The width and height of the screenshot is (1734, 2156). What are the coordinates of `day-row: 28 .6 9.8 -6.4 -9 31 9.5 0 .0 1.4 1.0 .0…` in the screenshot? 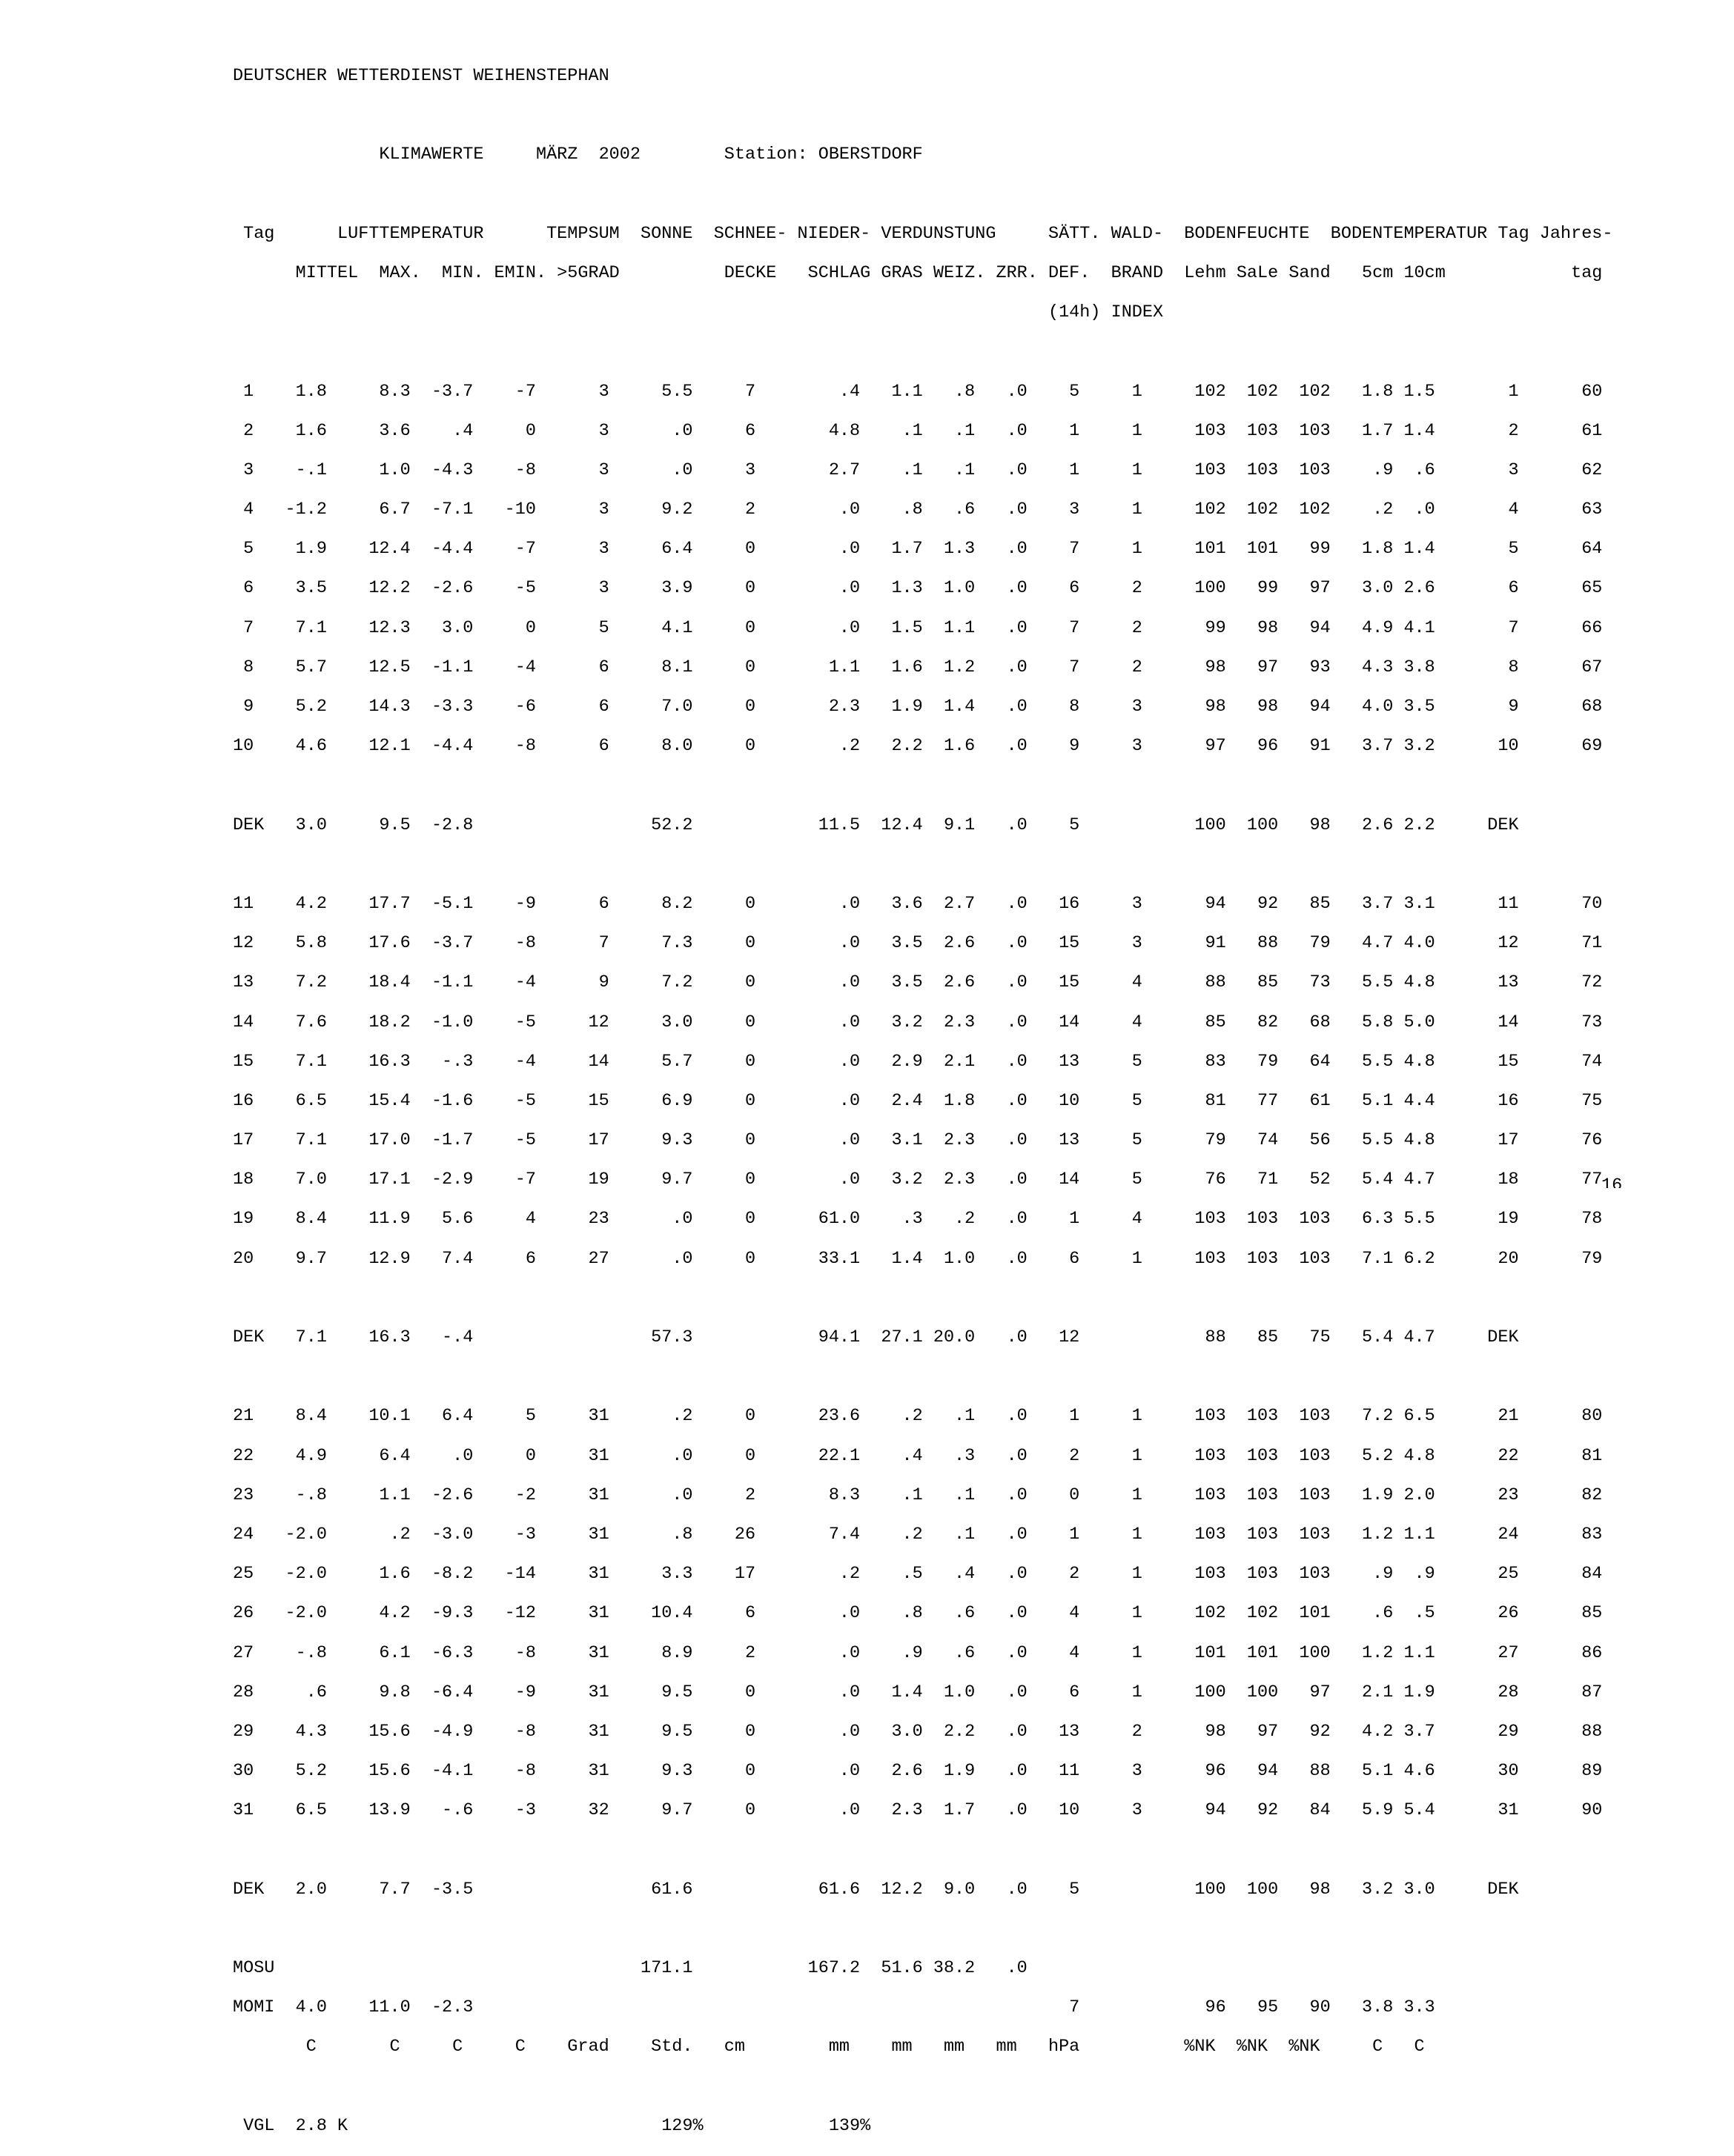 It's located at (918, 1692).